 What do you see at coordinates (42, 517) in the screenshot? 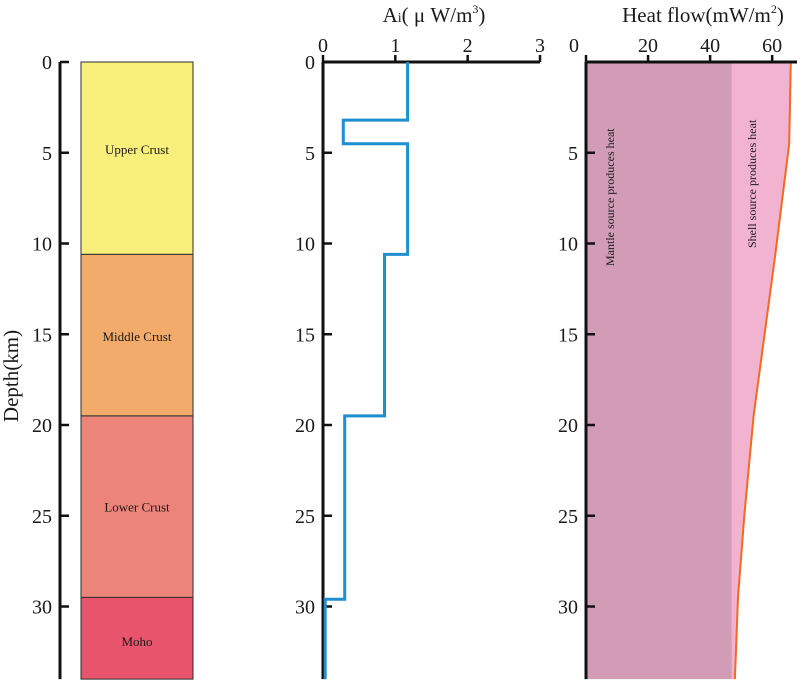
I see `depth-tick-label: 25` at bounding box center [42, 517].